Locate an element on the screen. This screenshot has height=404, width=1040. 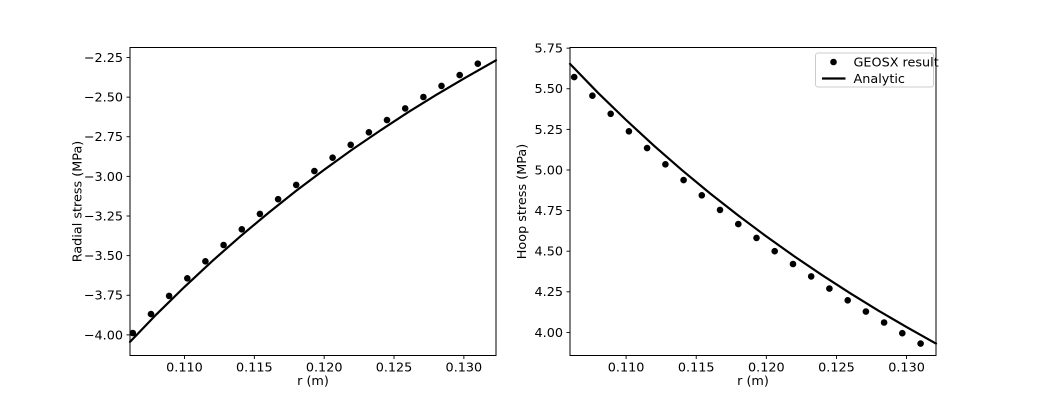
y-tick-label: −3.25 is located at coordinates (103, 216).